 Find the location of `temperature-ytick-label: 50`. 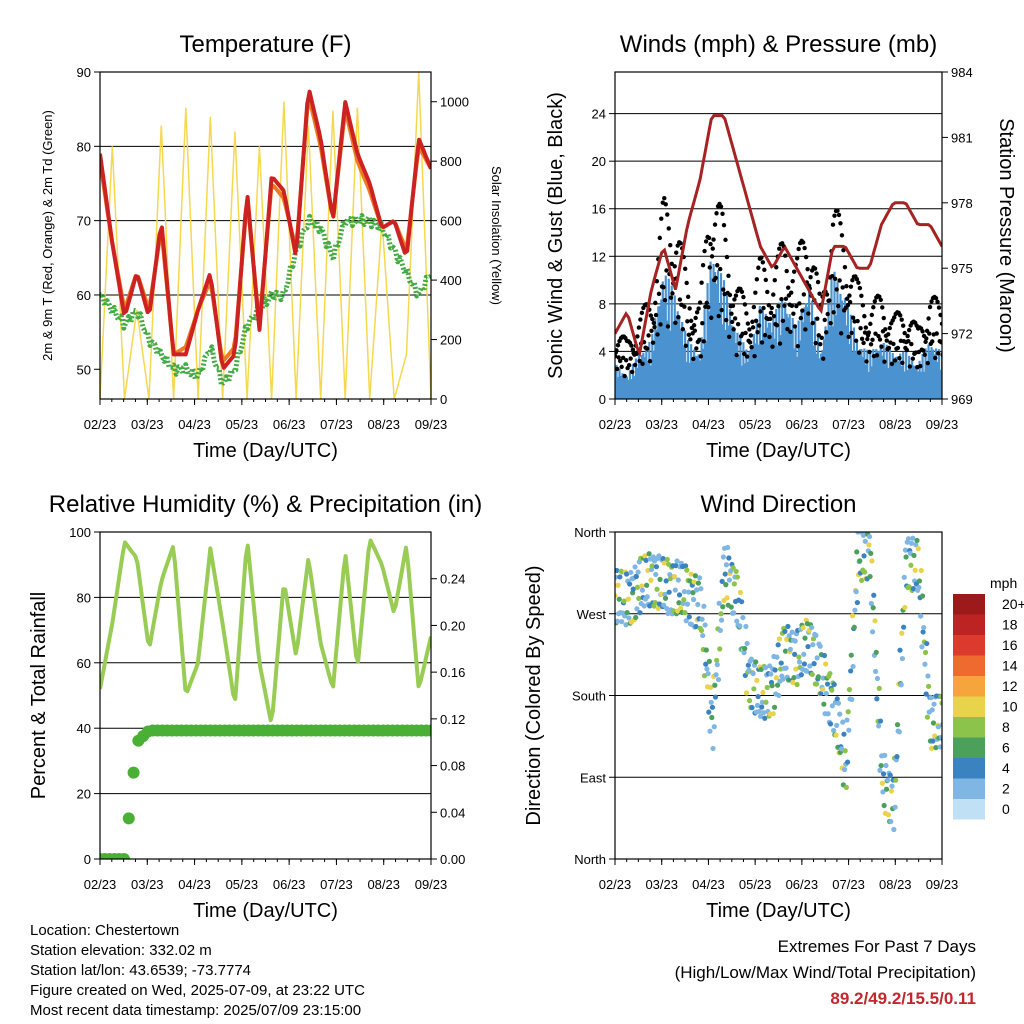

temperature-ytick-label: 50 is located at coordinates (84, 369).